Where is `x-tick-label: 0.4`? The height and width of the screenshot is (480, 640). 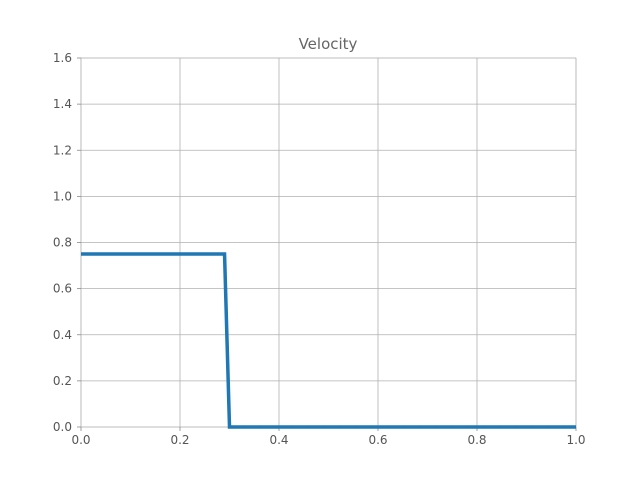 x-tick-label: 0.4 is located at coordinates (278, 440).